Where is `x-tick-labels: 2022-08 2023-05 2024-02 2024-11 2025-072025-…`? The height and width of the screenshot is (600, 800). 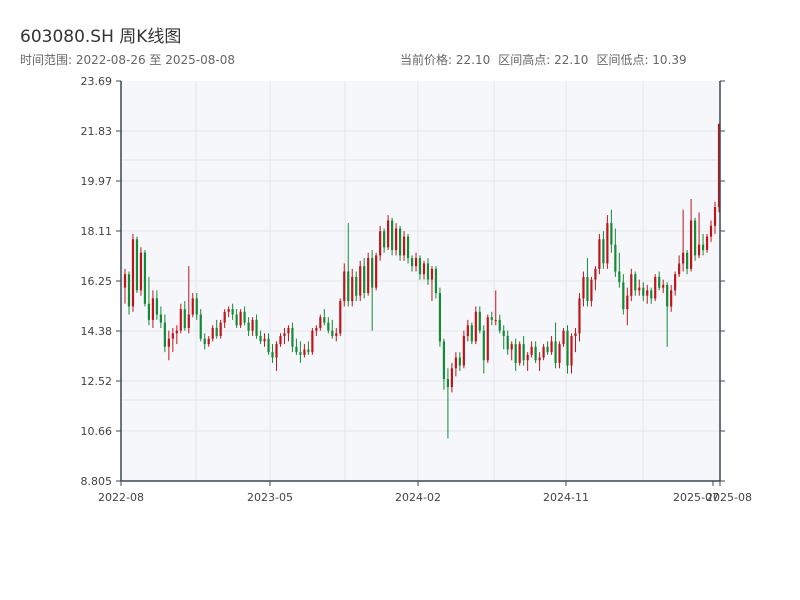 x-tick-labels: 2022-08 2023-05 2024-02 2024-11 2025-072025-… is located at coordinates (425, 497).